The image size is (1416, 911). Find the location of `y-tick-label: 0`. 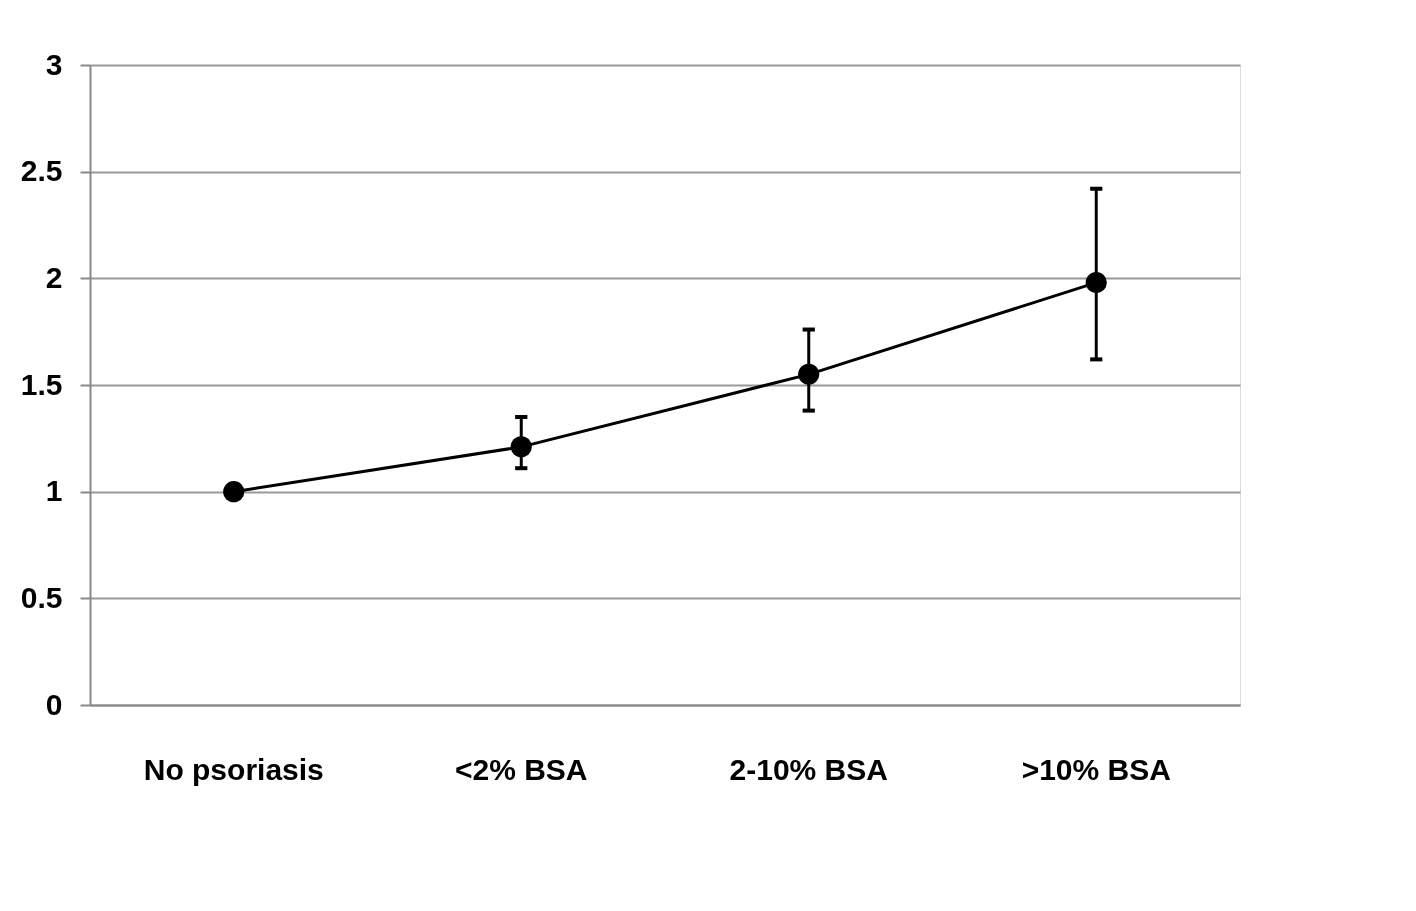

y-tick-label: 0 is located at coordinates (54, 704).